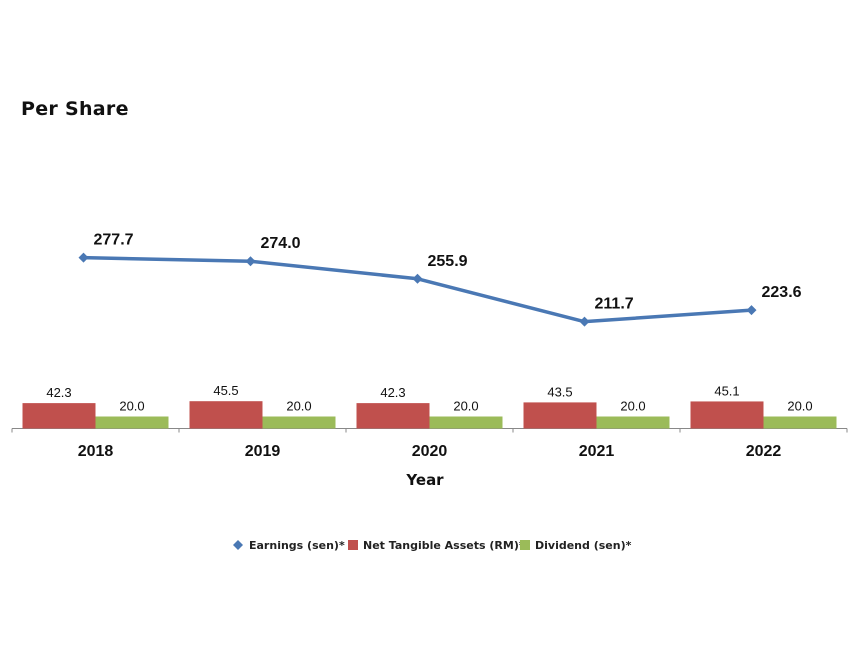  Describe the element at coordinates (281, 243) in the screenshot. I see `earnings-data-label: 274.0` at that location.